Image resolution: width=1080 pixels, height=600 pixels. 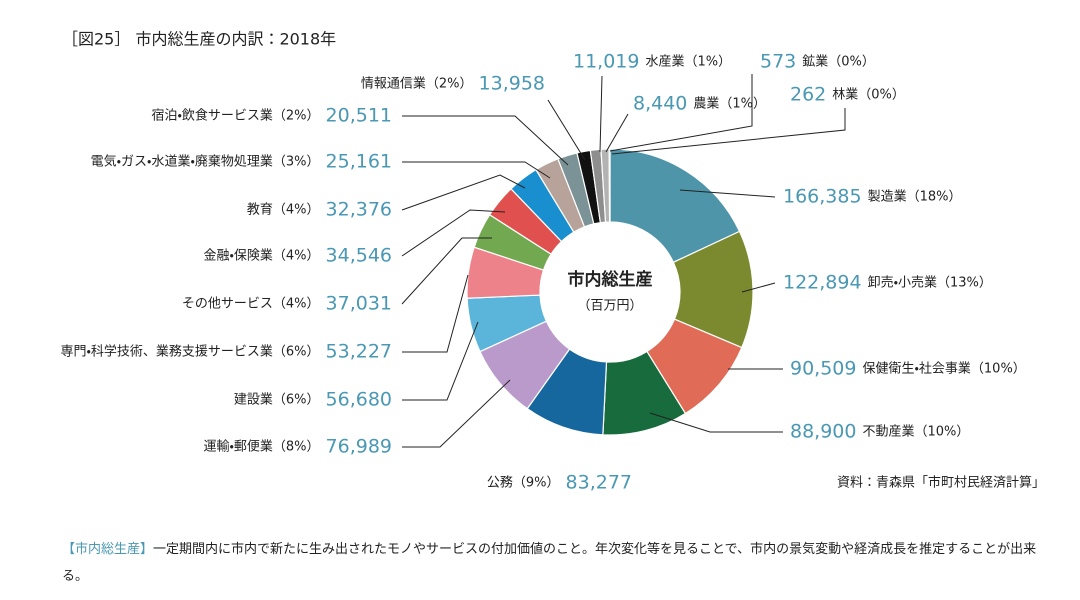 What do you see at coordinates (359, 256) in the screenshot?
I see `value-label: 34,546` at bounding box center [359, 256].